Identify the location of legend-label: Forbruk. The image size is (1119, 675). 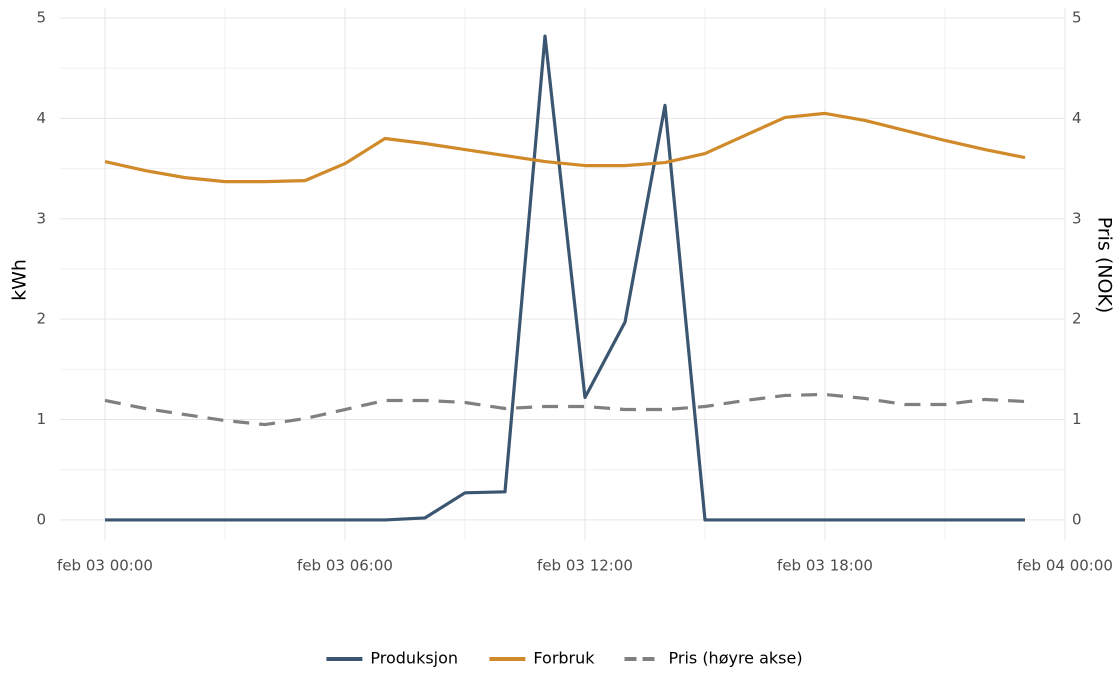
(564, 658).